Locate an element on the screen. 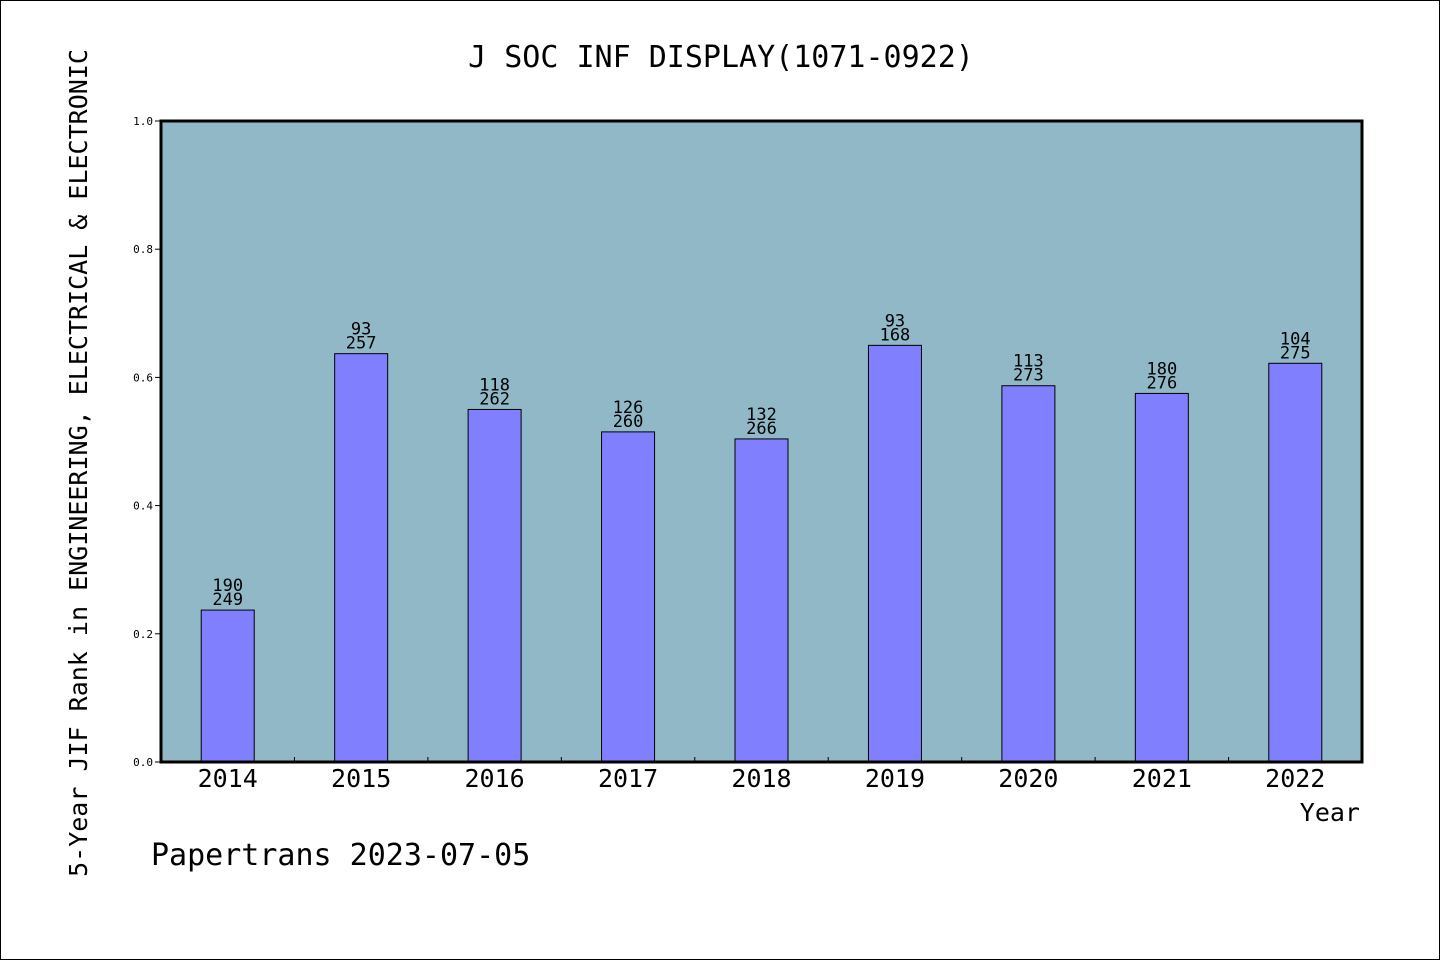  bar-total-label-2020: 273 is located at coordinates (1028, 376).